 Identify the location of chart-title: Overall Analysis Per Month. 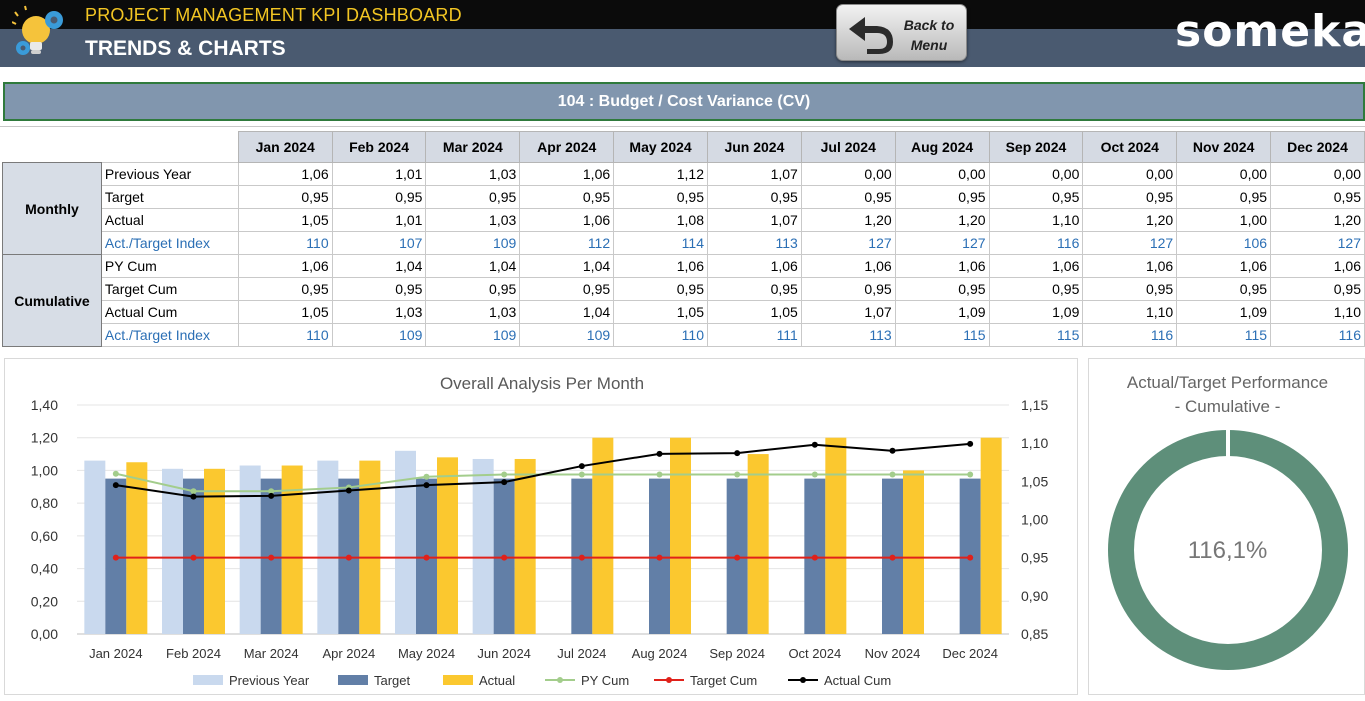
(542, 383).